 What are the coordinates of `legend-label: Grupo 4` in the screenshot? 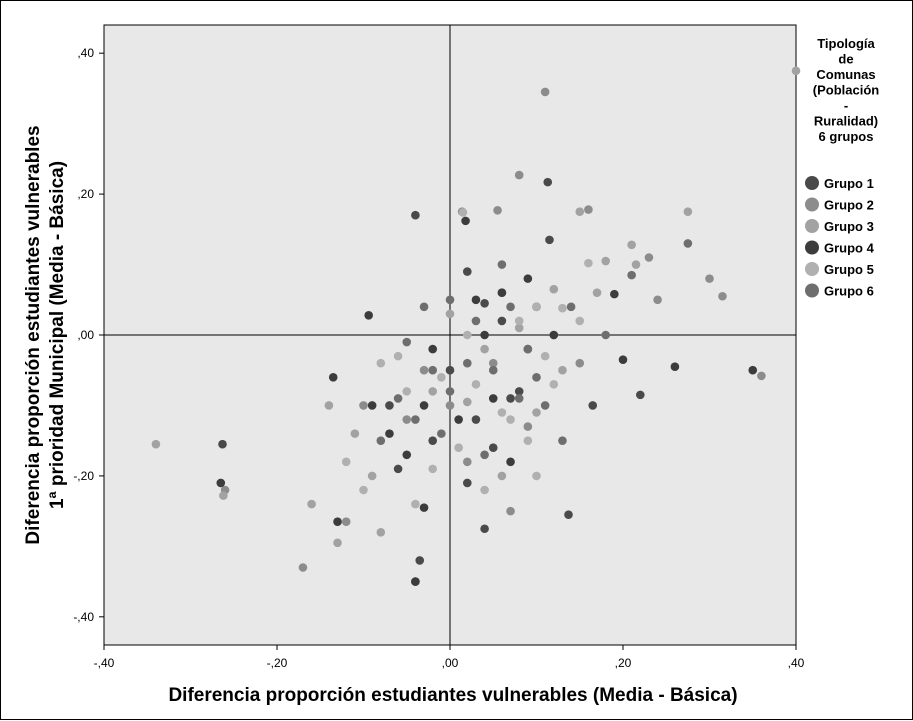 It's located at (849, 248).